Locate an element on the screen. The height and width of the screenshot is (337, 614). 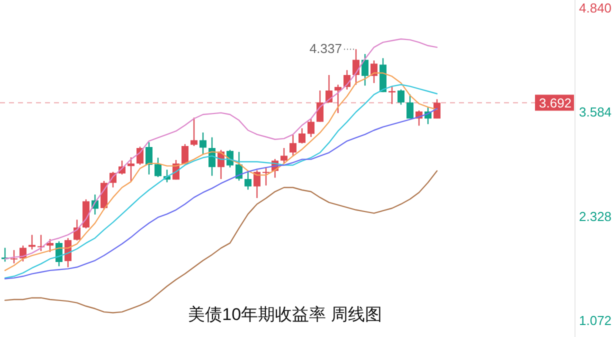
text: 美债10年期收益率 周线图 is located at coordinates (285, 314).